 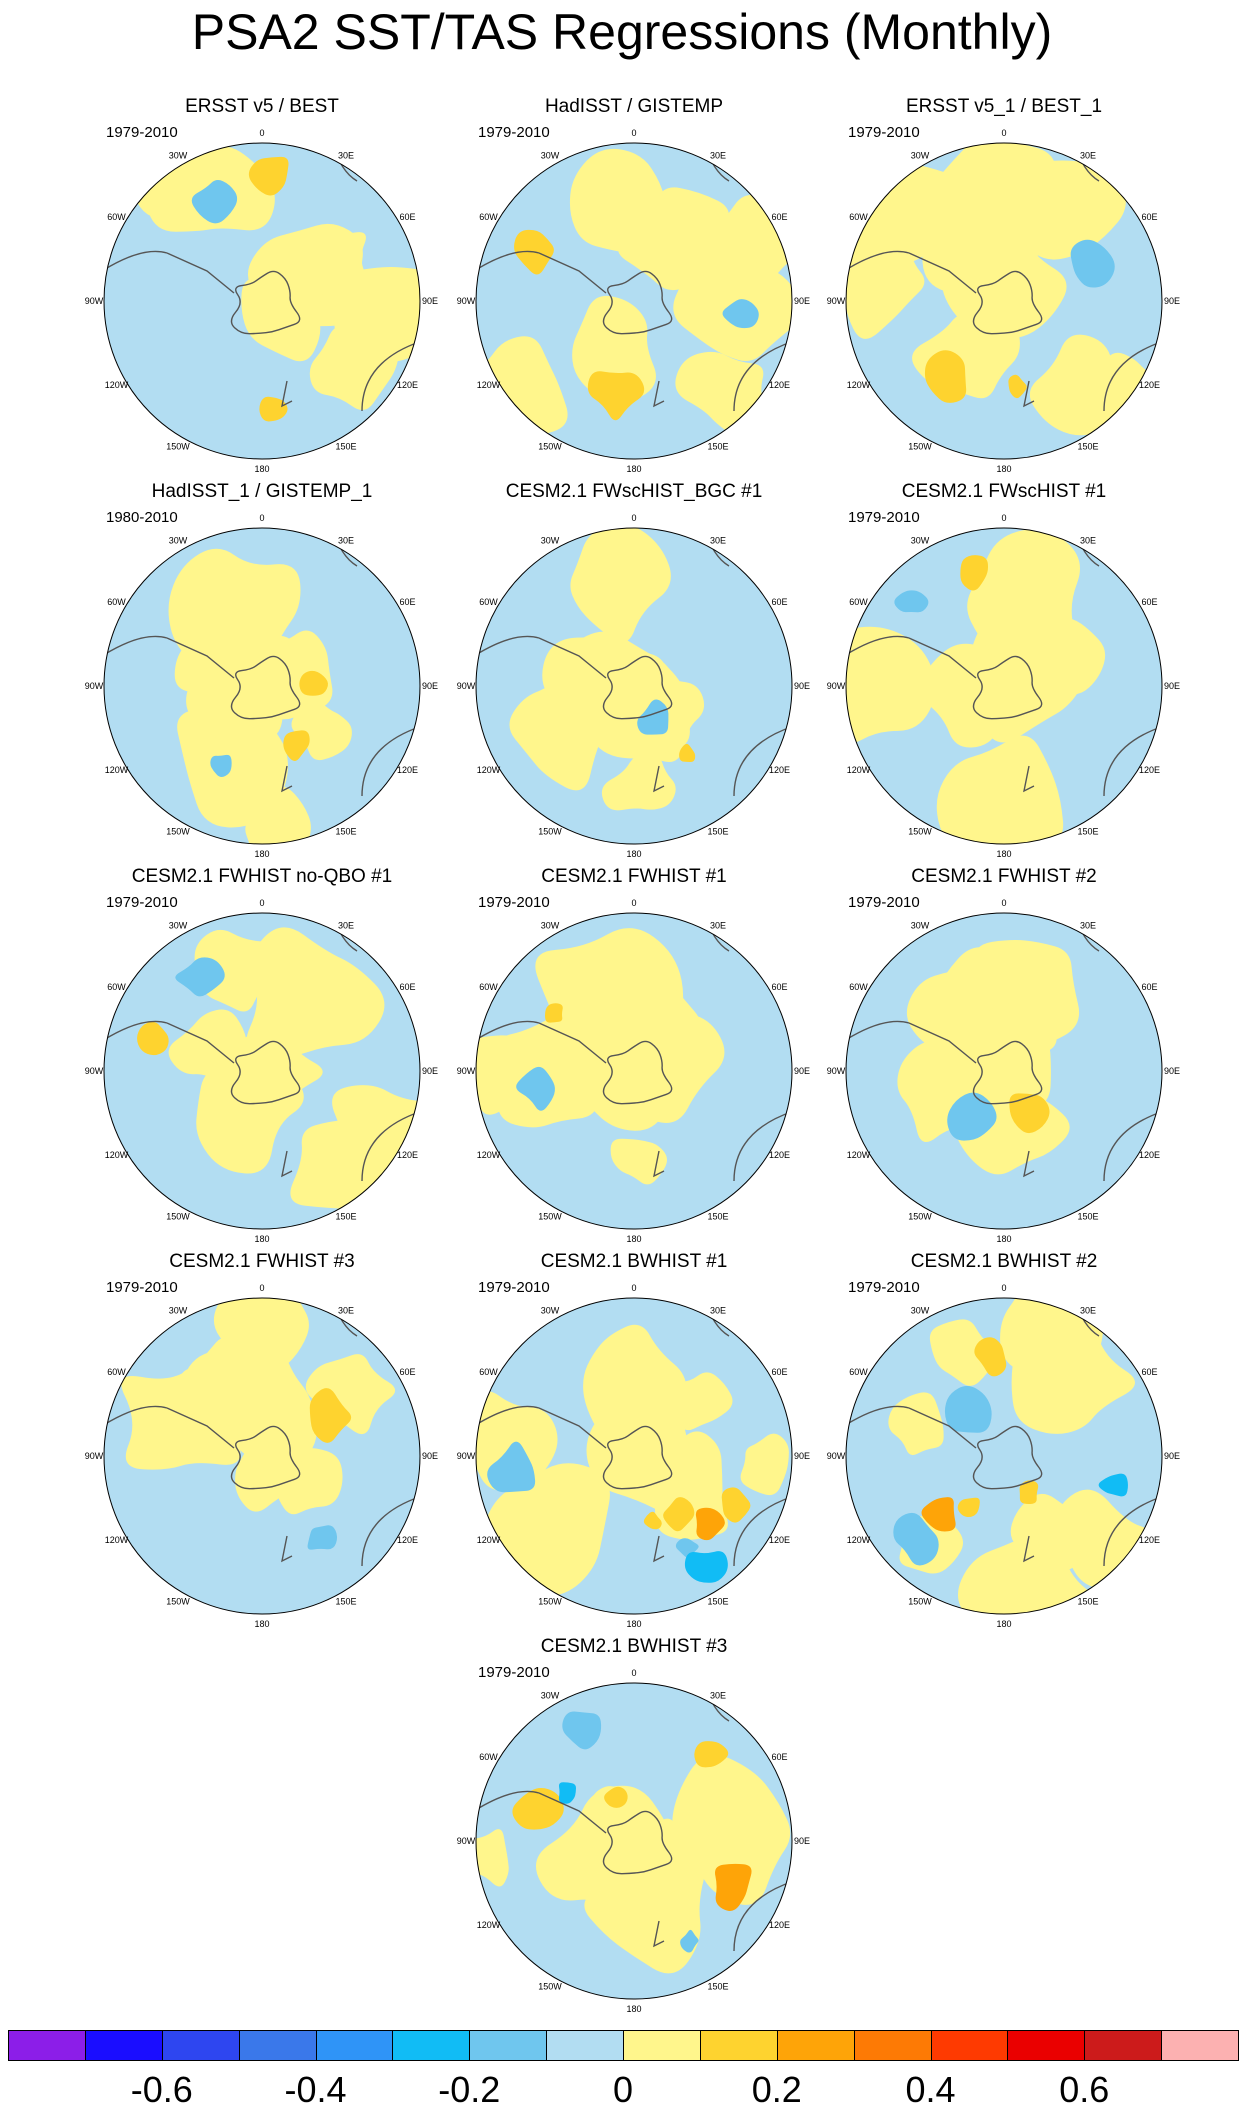 What do you see at coordinates (634, 1646) in the screenshot?
I see `panel-title: CESM2.1 BWHIST #3` at bounding box center [634, 1646].